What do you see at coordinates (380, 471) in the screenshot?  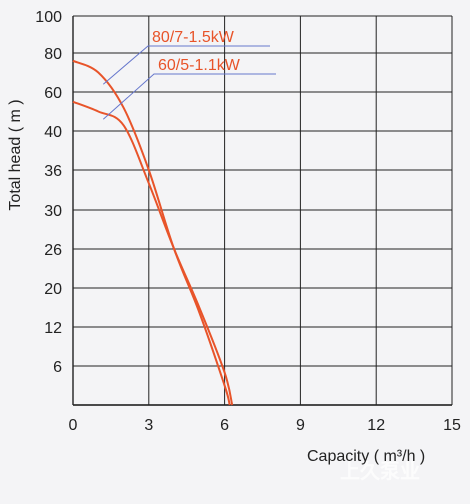 I see `watermark-text: 上久泵业` at bounding box center [380, 471].